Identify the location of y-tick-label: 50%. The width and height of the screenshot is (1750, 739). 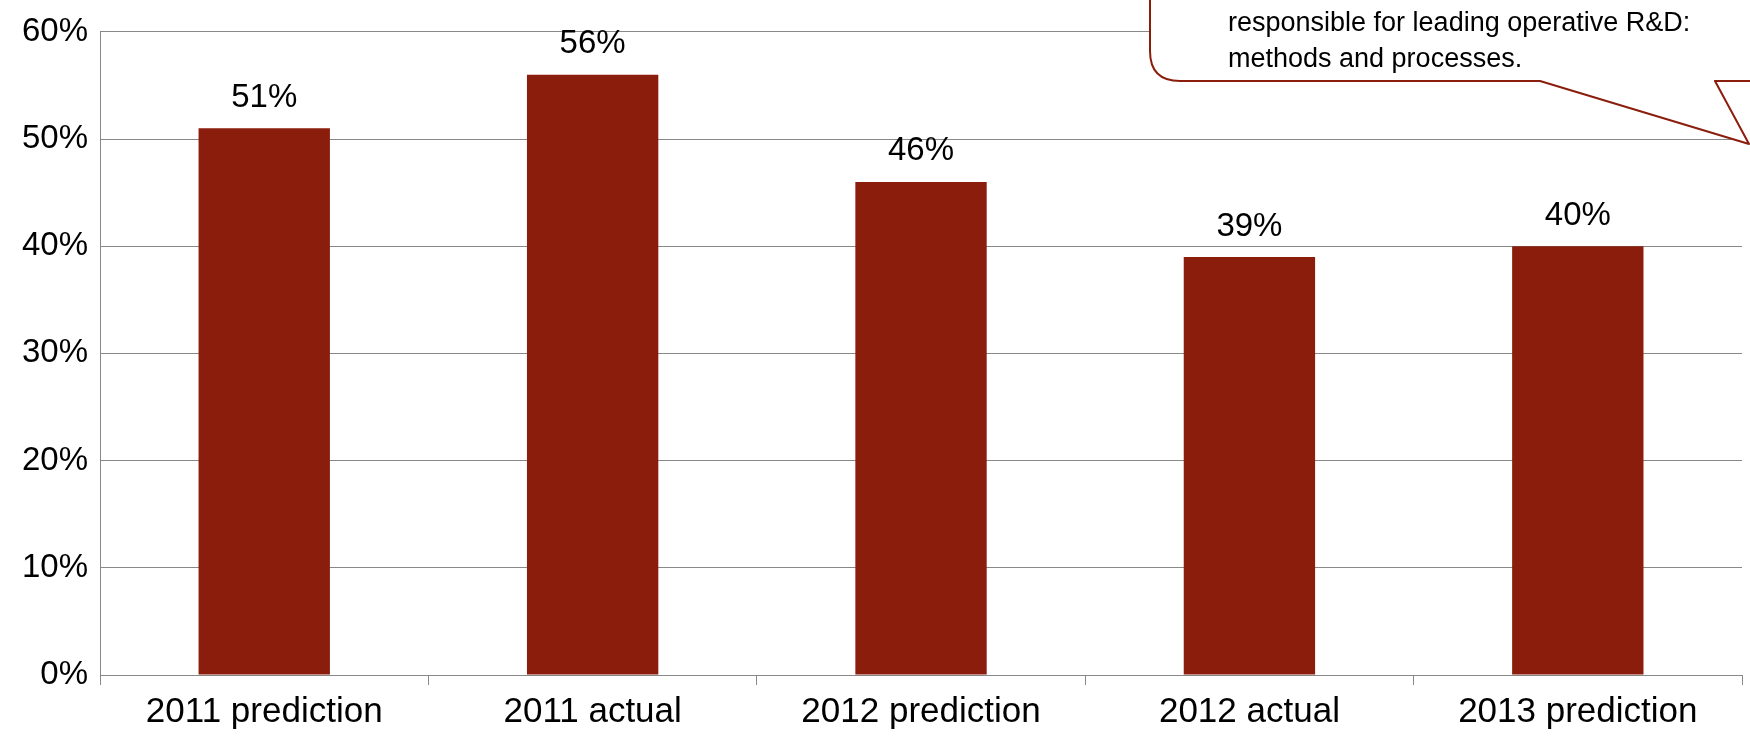
(55, 137).